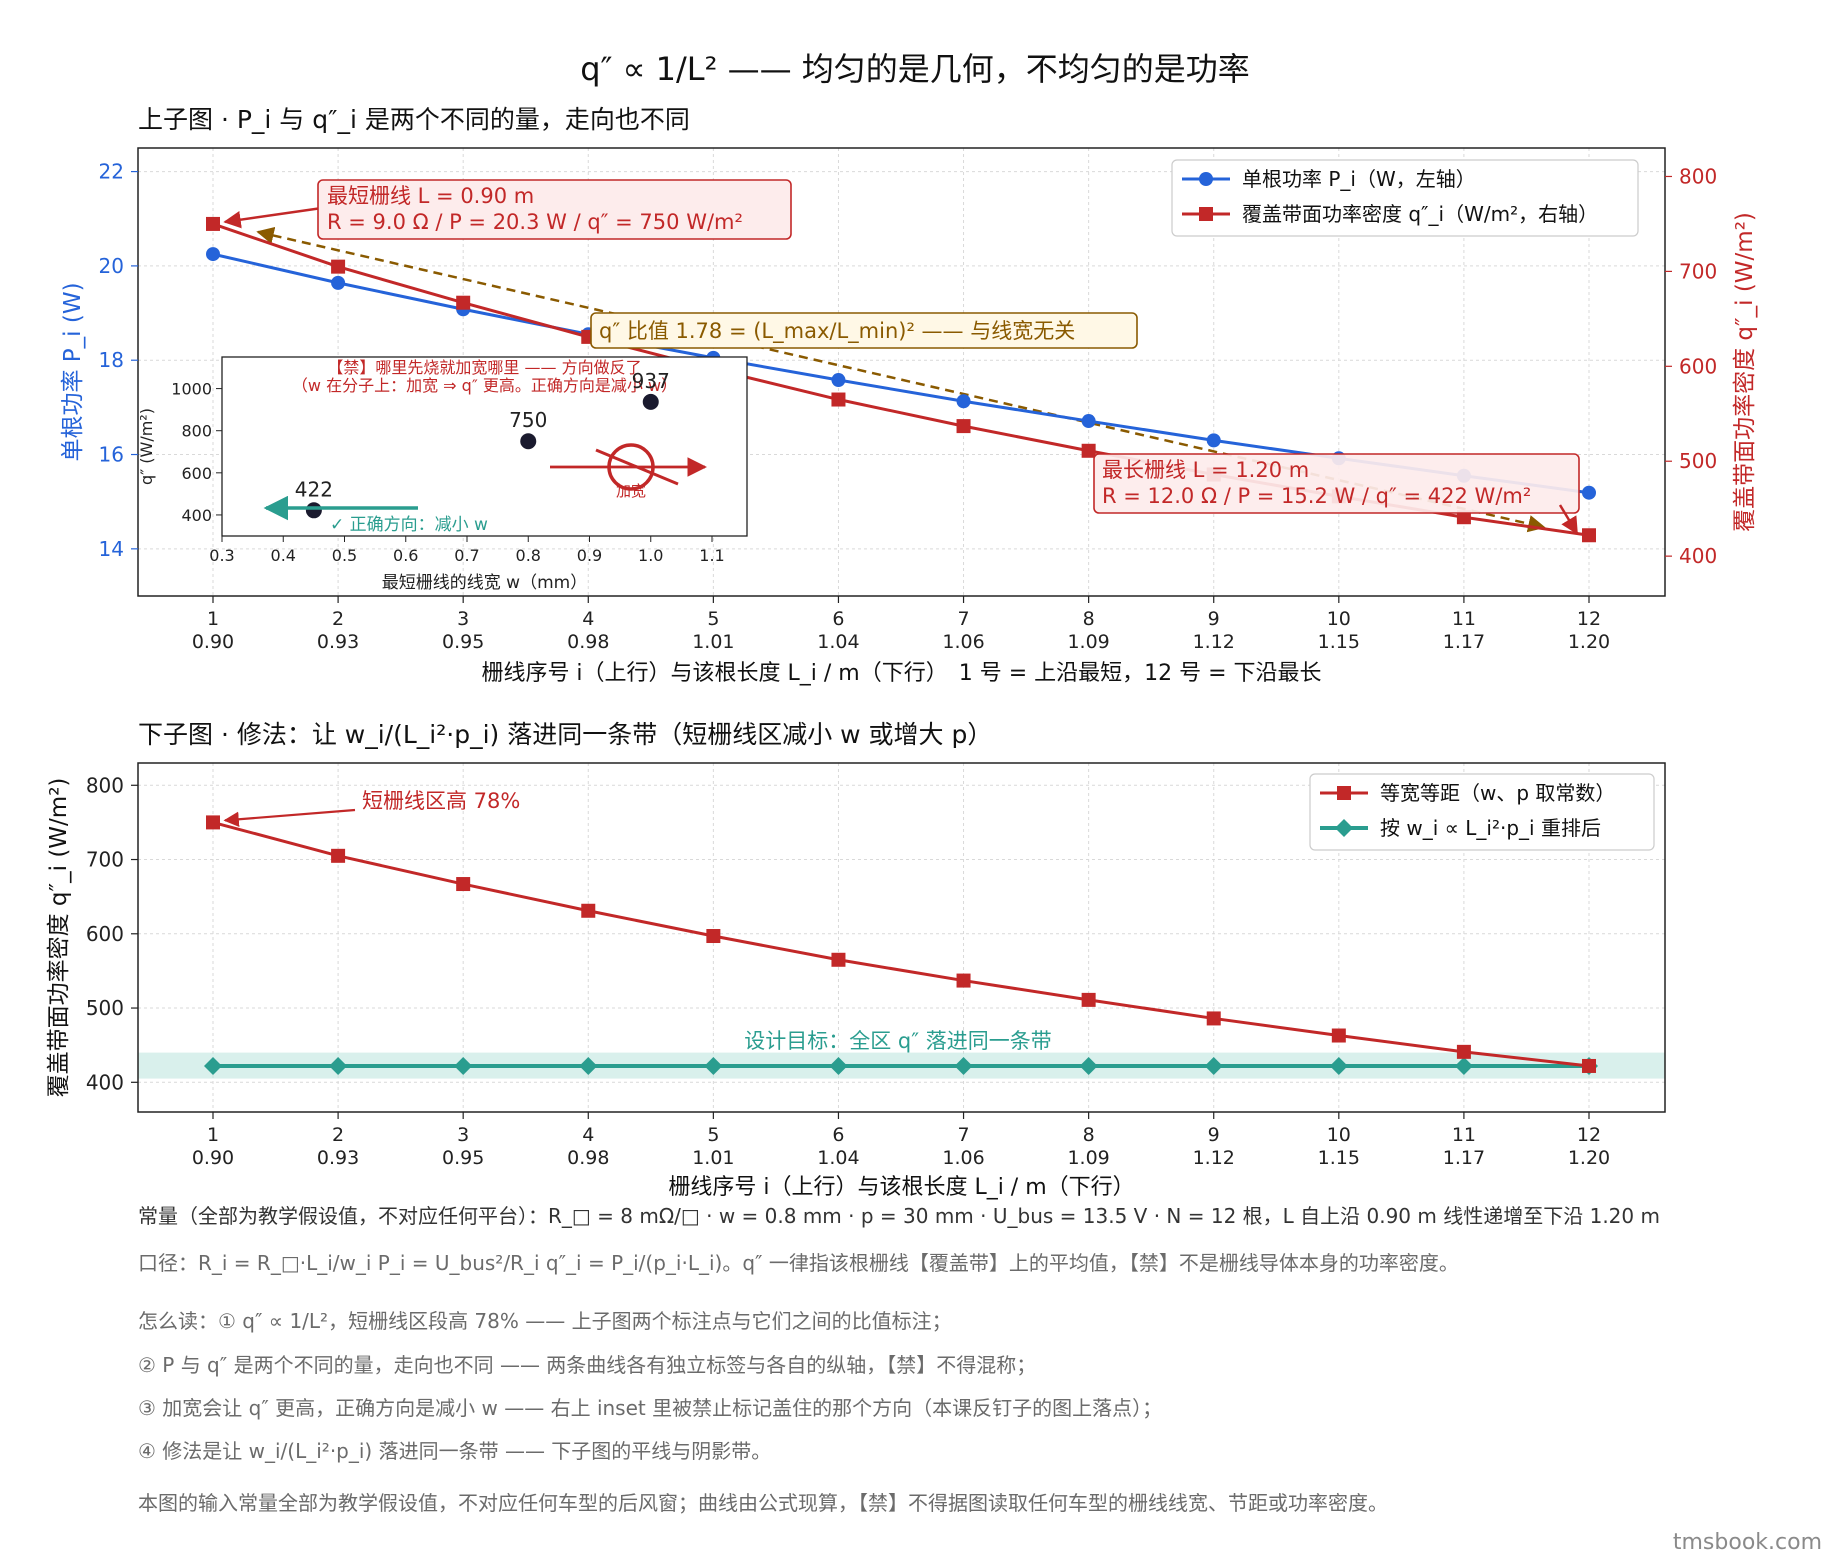 This screenshot has height=1560, width=1830. What do you see at coordinates (146, 446) in the screenshot?
I see `inset-y-axis-label: q″ (W/m²)` at bounding box center [146, 446].